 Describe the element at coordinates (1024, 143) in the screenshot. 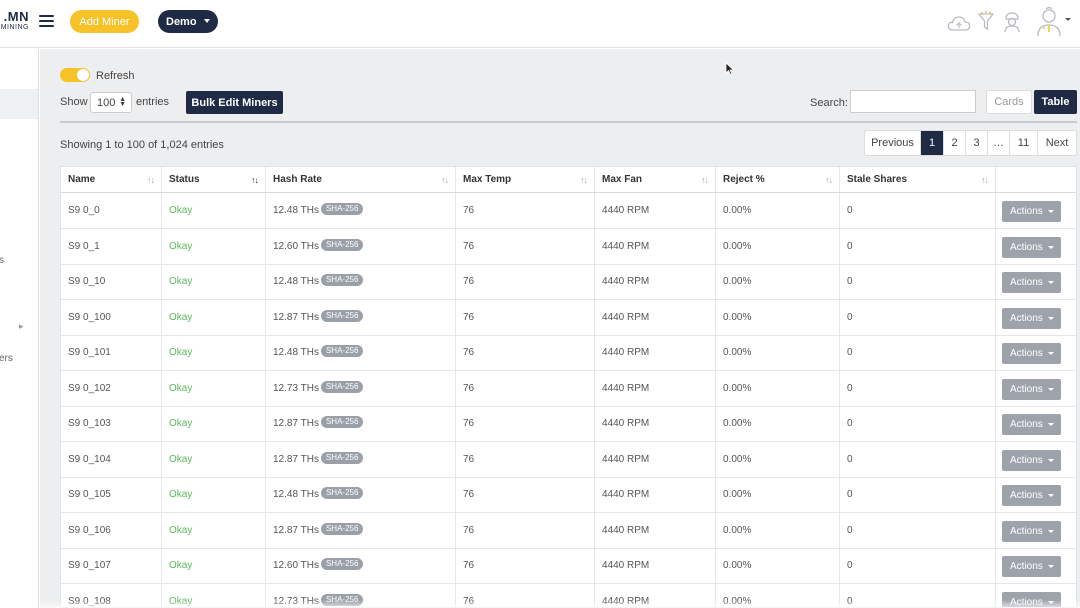

I see `pagination-page-11: 11` at that location.